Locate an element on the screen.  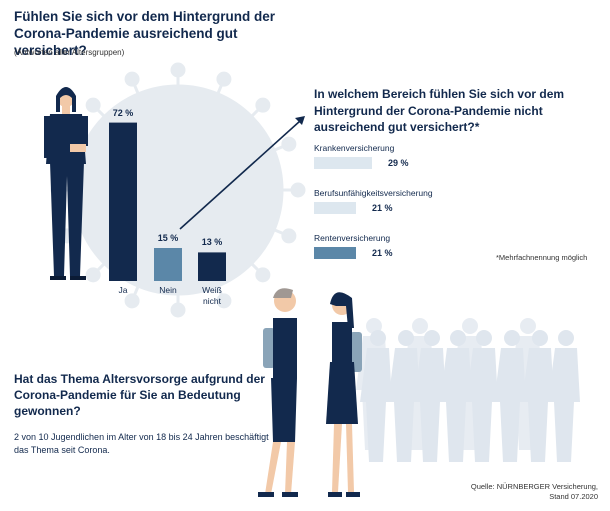
hbar-krankenversicherung is located at coordinates (343, 163).